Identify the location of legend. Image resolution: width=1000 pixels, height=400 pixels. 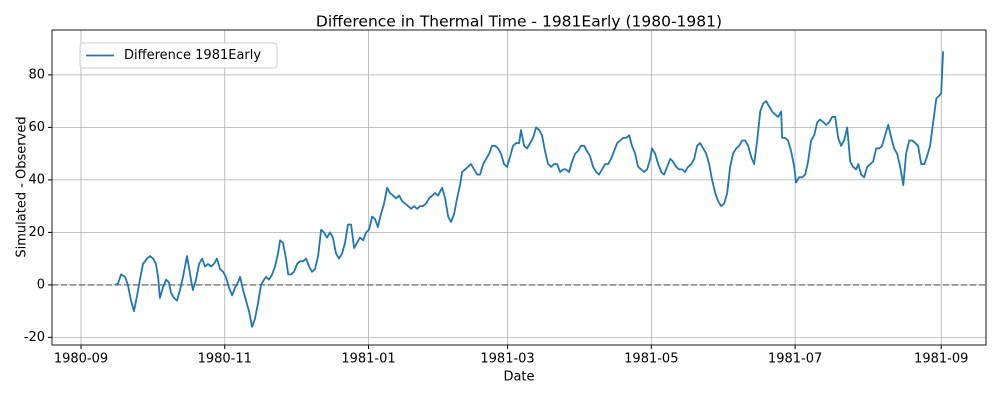
(178, 55).